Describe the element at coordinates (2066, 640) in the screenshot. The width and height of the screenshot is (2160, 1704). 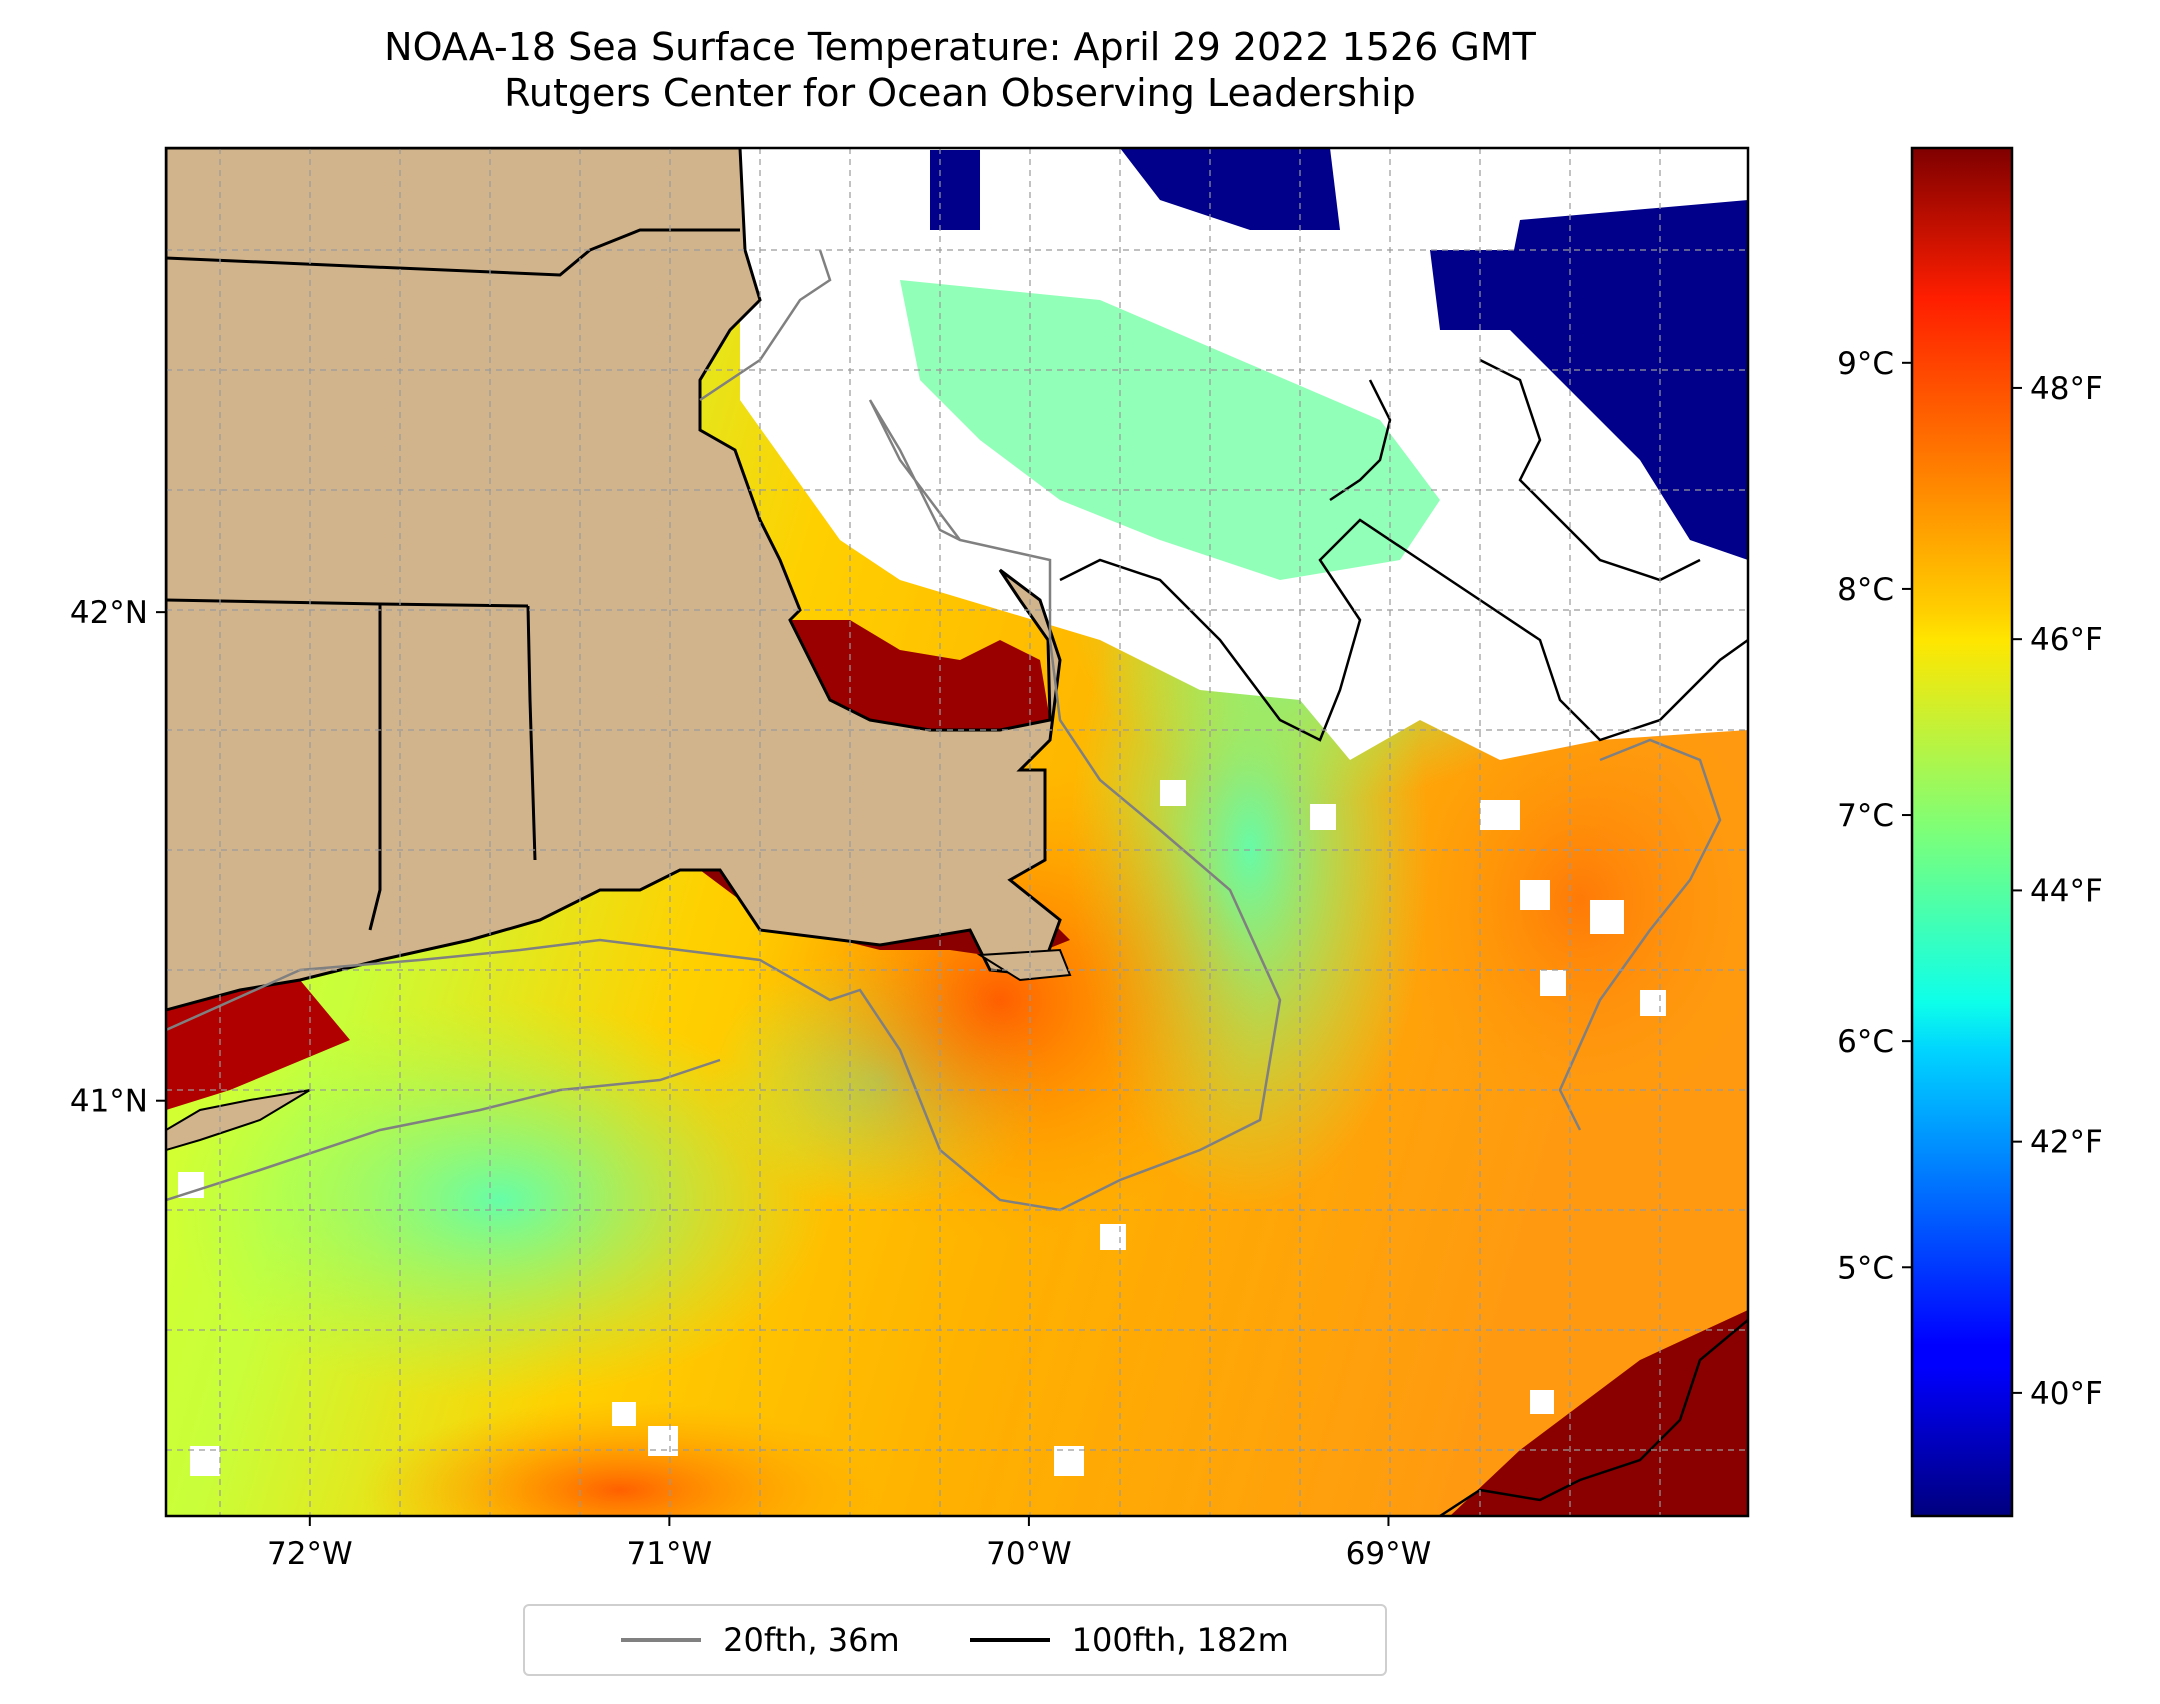
I see `fahrenheit-tick-label: 46°F` at that location.